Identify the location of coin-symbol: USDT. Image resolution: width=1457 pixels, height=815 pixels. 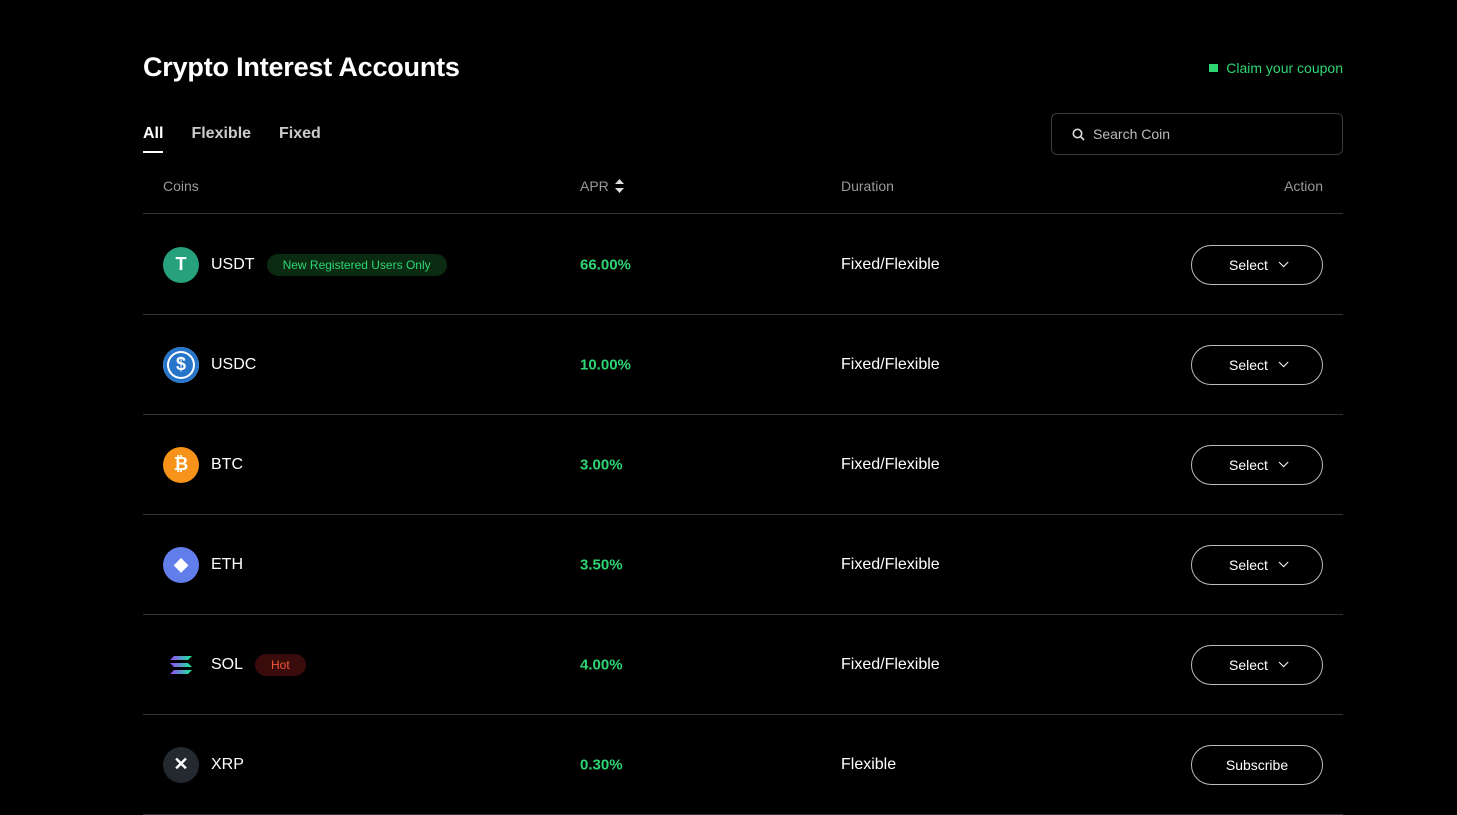
(233, 264).